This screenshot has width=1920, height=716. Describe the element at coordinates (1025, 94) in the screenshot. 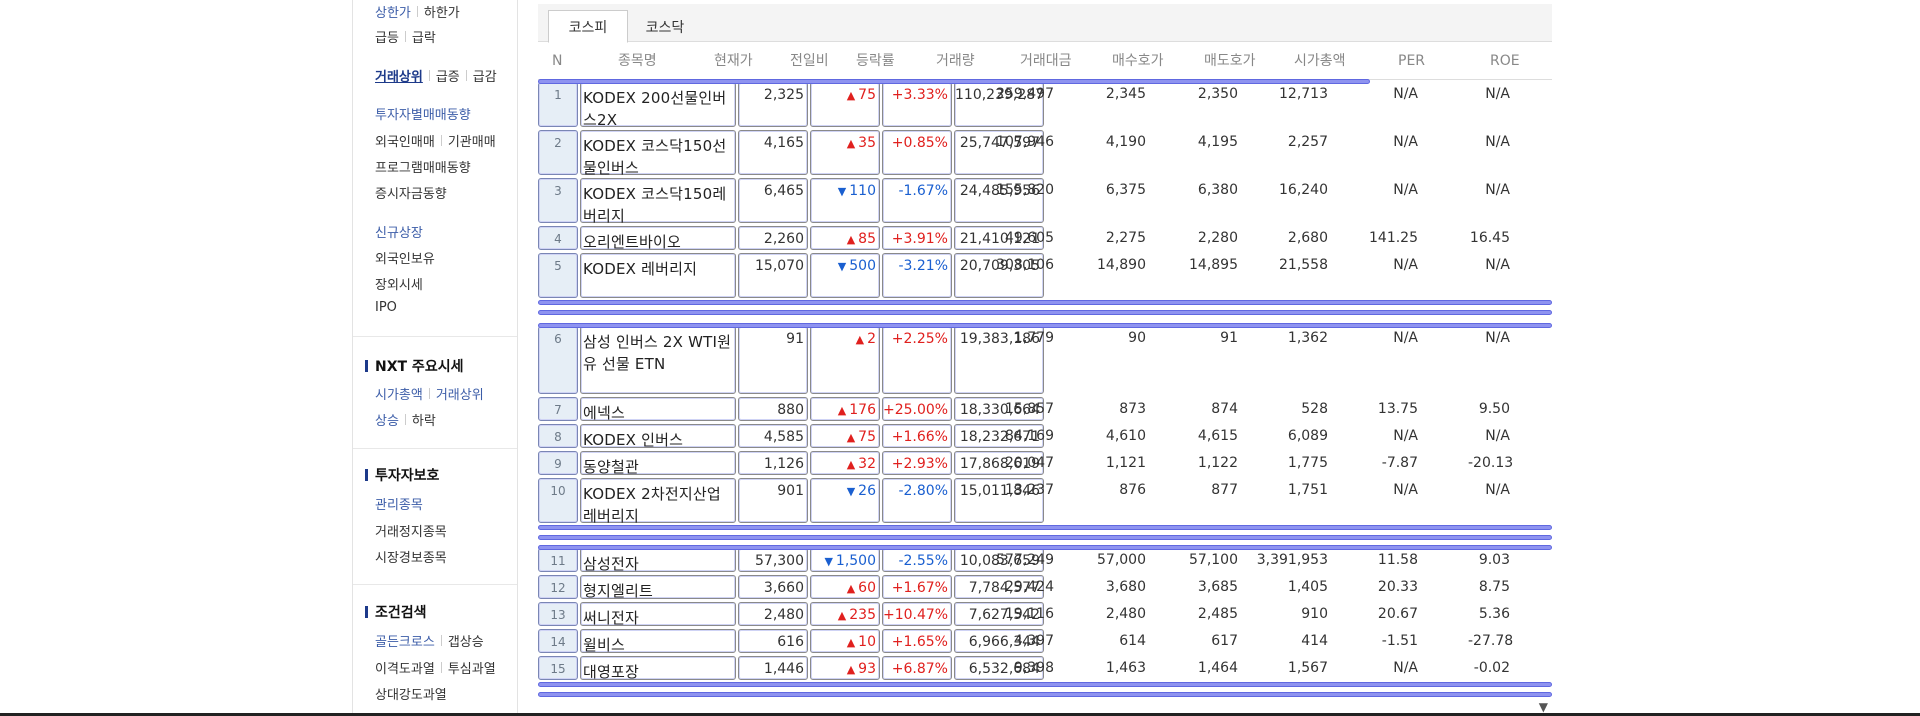

I see `cell-amt: 259,497` at that location.